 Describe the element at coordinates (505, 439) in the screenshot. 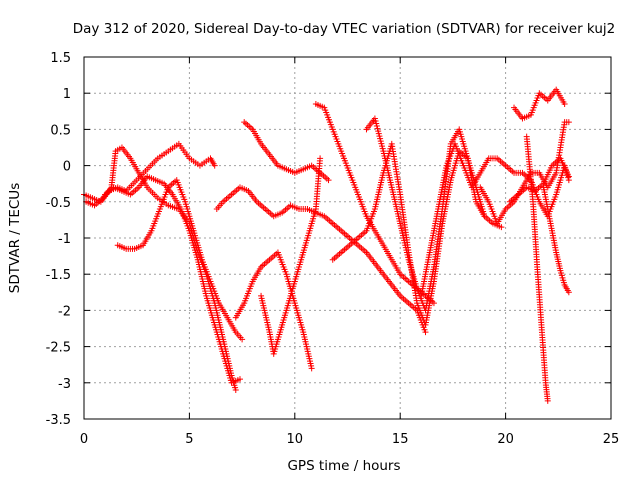

I see `x-tick-label: 20` at that location.